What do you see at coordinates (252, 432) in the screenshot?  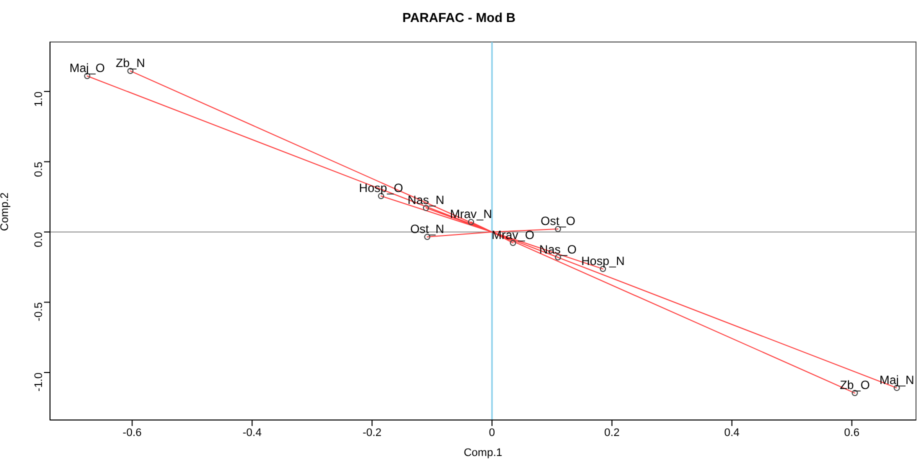 I see `x-tick-label: -0.4` at bounding box center [252, 432].